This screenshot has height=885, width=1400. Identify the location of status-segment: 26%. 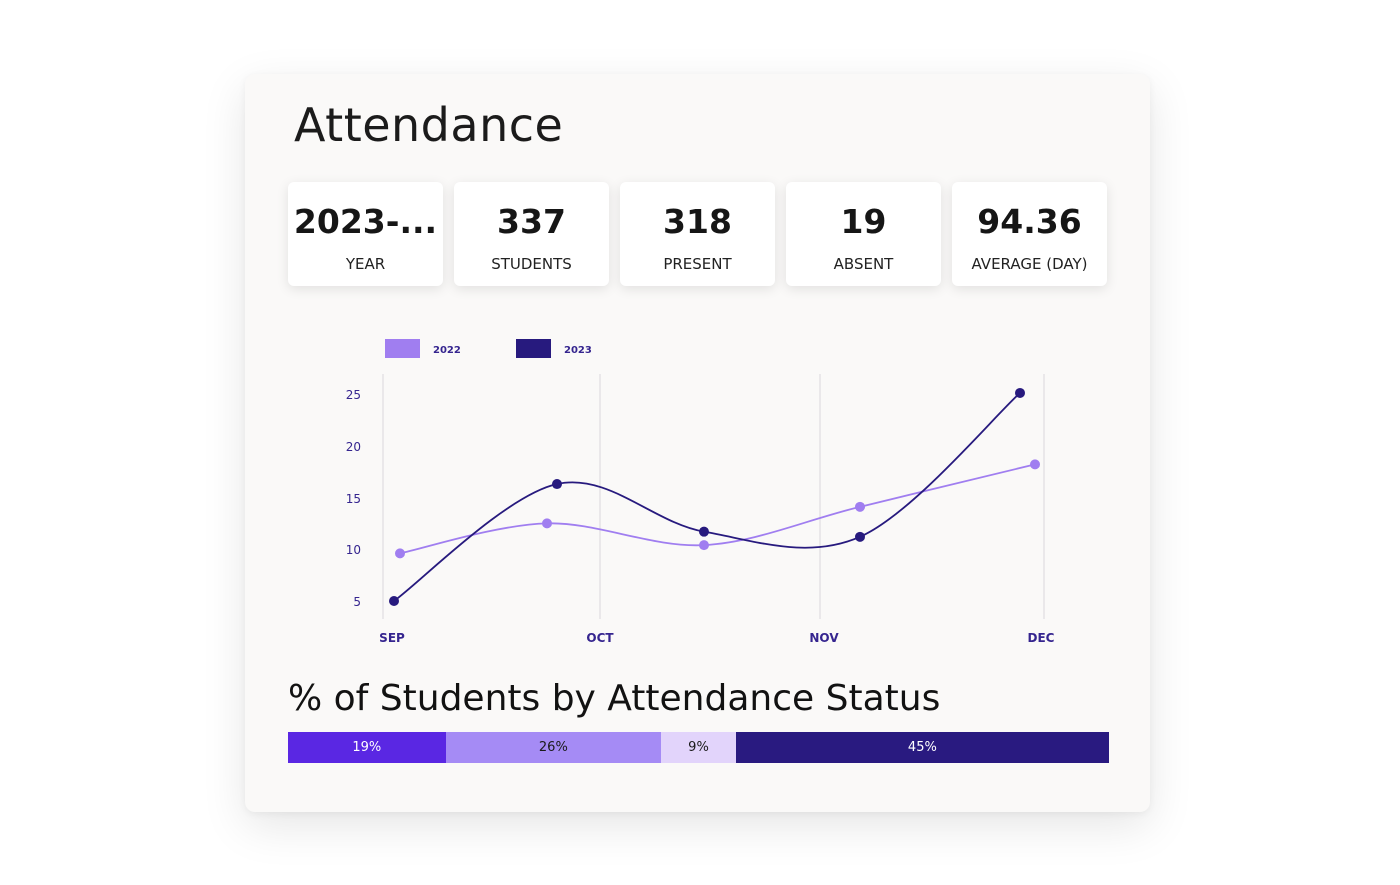
(553, 747).